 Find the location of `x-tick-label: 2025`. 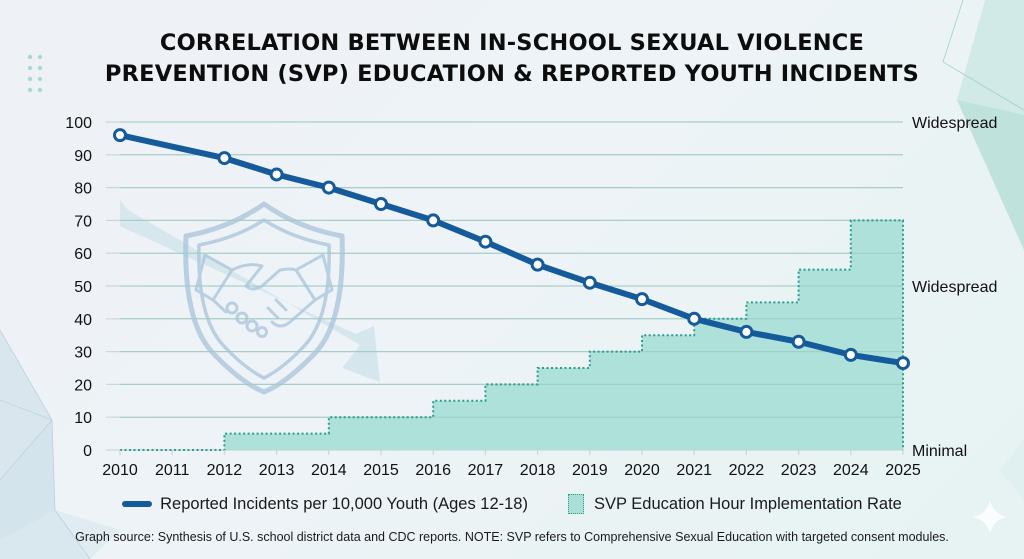

x-tick-label: 2025 is located at coordinates (903, 470).